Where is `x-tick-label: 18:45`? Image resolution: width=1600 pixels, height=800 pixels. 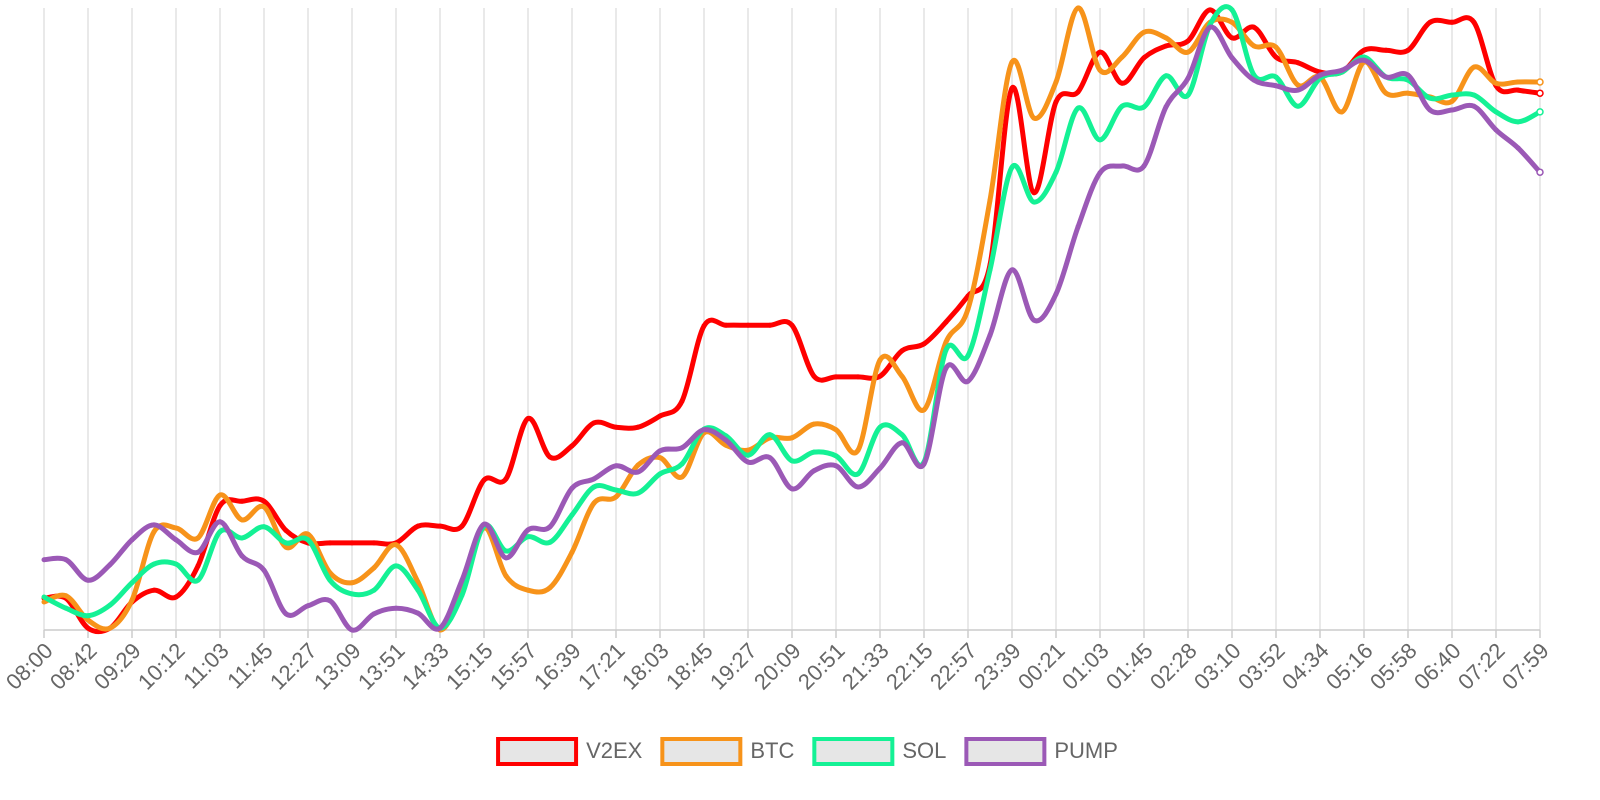
x-tick-label: 18:45 is located at coordinates (689, 666).